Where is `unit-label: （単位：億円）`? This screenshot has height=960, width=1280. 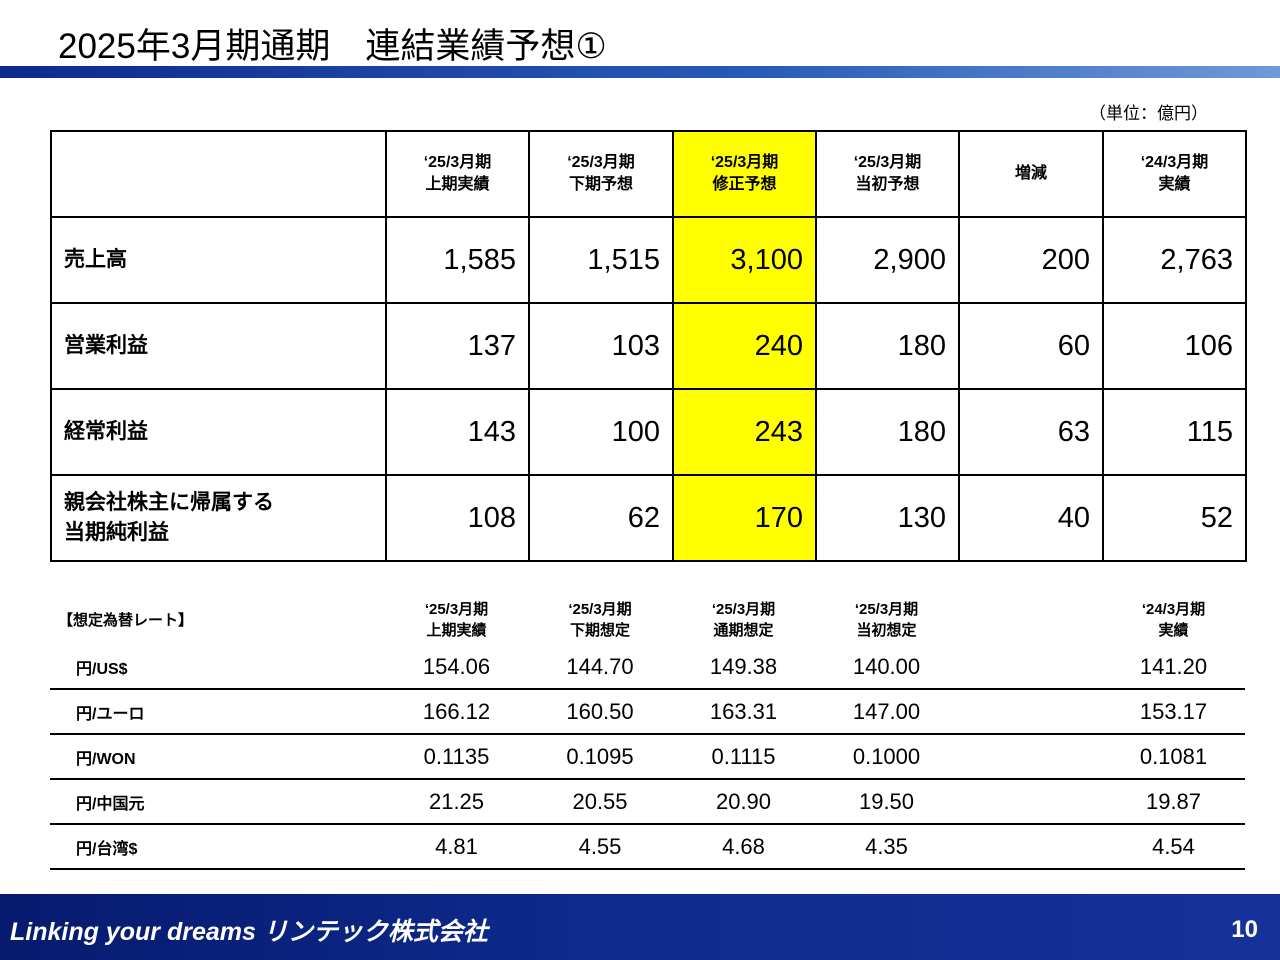 unit-label: （単位：億円） is located at coordinates (1148, 113).